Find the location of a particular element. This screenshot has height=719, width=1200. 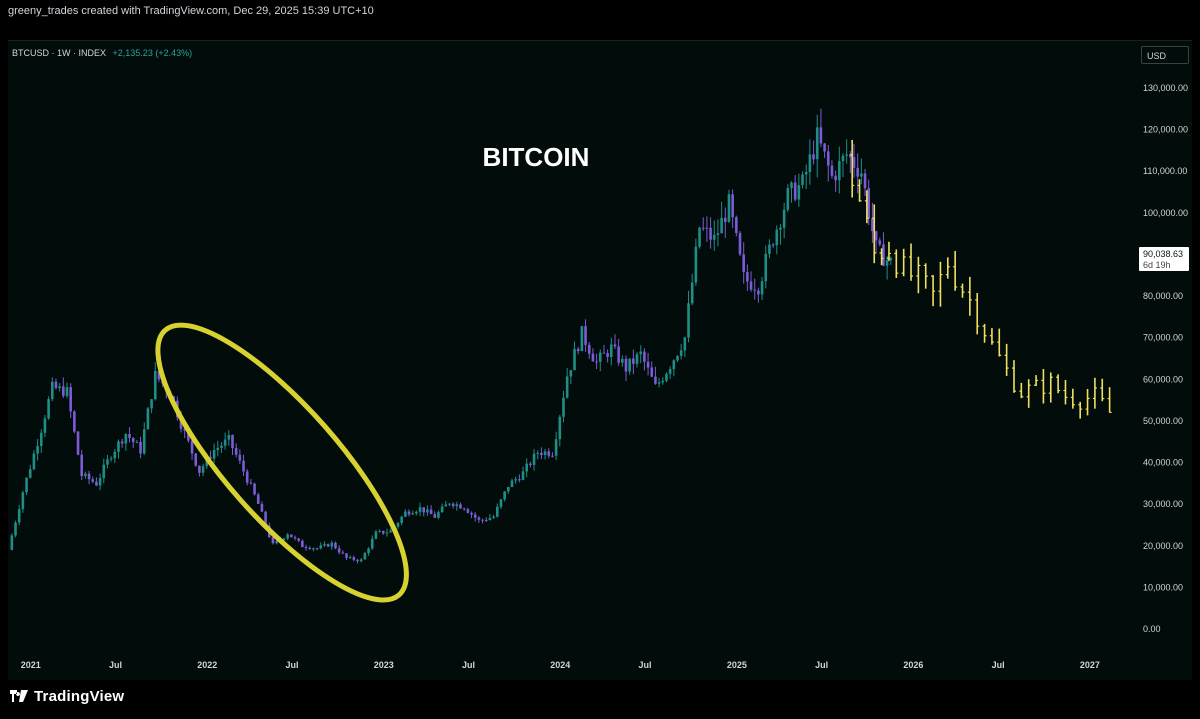

symbol-name: BTCUSD · 1W · INDEX is located at coordinates (59, 53).